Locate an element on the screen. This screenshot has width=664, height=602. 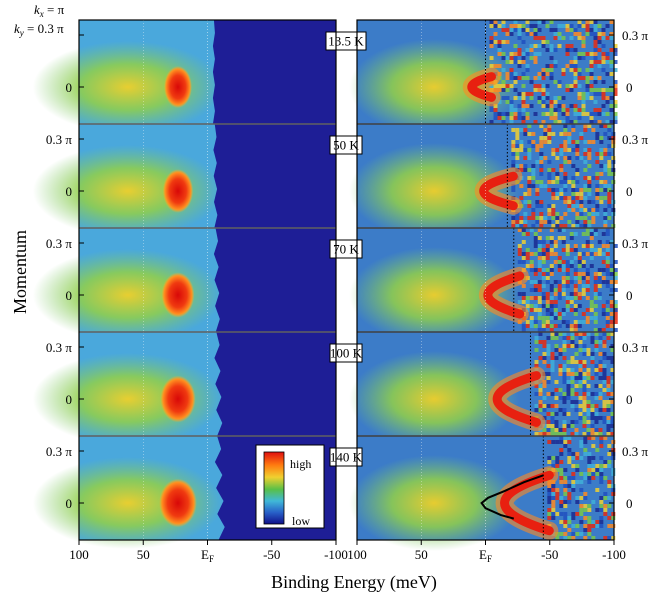
colorbar-gradient is located at coordinates (274, 488).